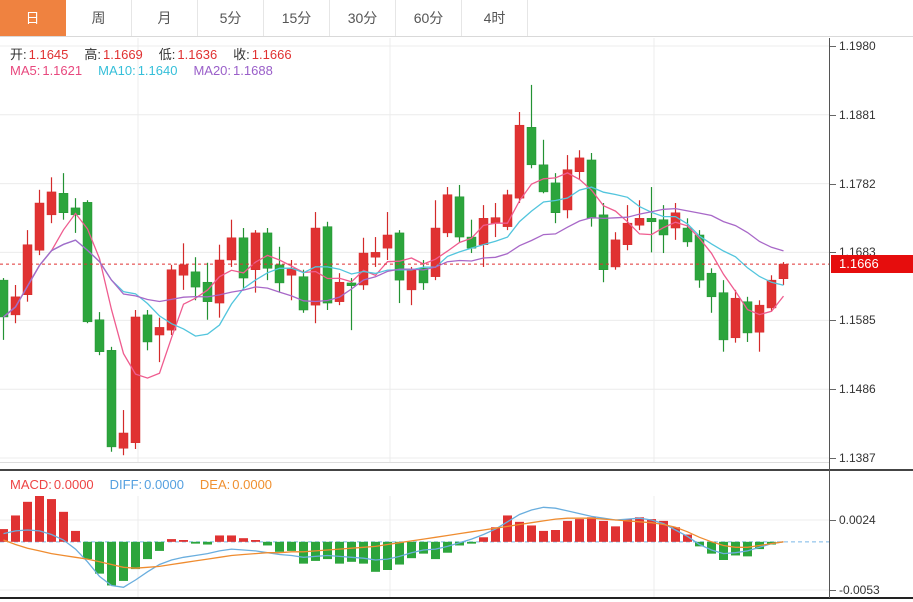 The image size is (913, 602). What do you see at coordinates (872, 264) in the screenshot?
I see `current-price-tag: 1.1666` at bounding box center [872, 264].